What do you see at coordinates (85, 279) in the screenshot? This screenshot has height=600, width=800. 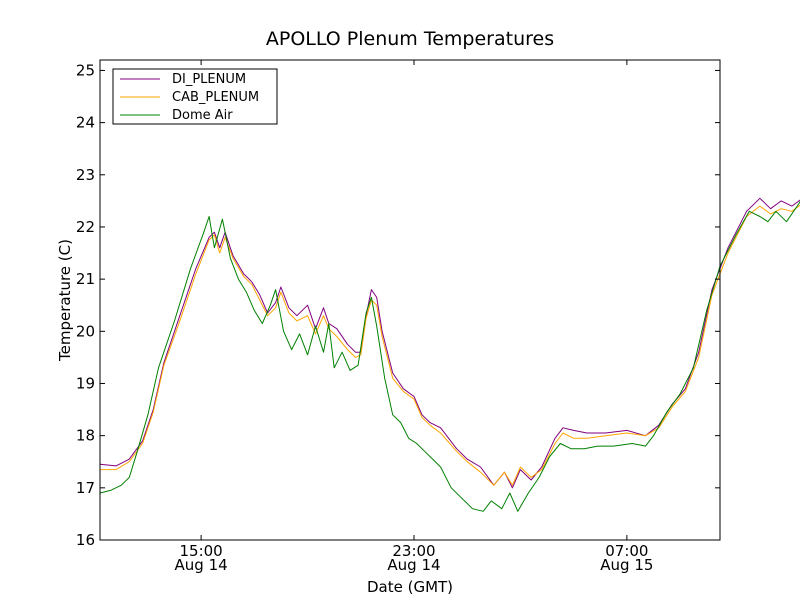 I see `y-tick-label: 21` at bounding box center [85, 279].